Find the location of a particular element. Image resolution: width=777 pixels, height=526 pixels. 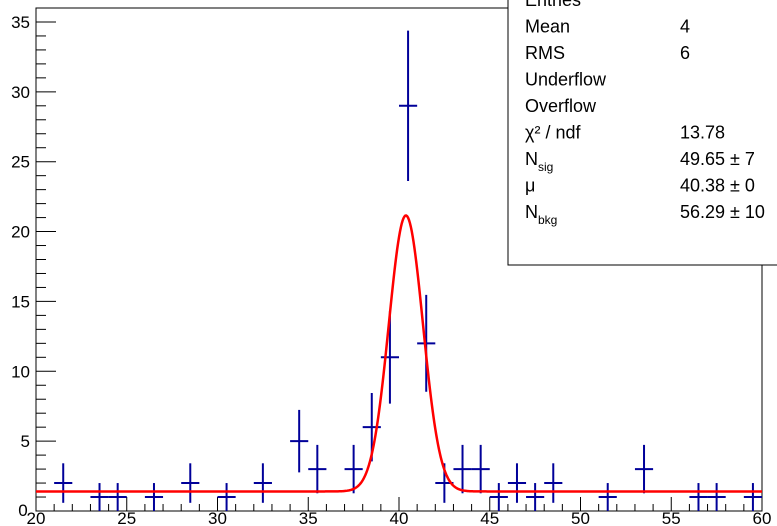

stats-row-label: μ is located at coordinates (530, 186).